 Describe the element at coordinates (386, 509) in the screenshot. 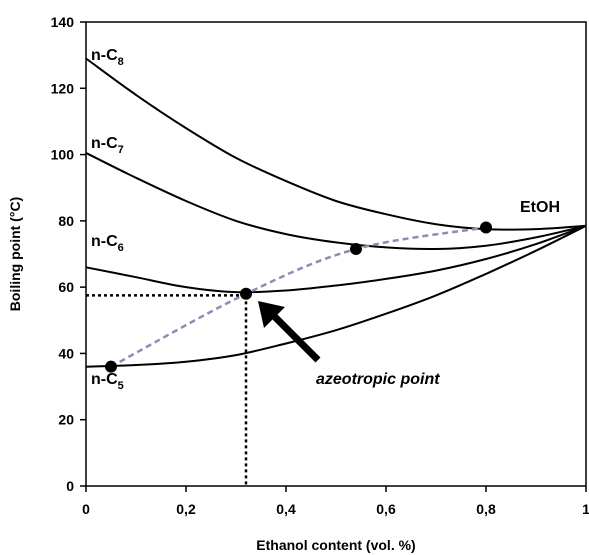

I see `x-tick-label: 0,6` at that location.